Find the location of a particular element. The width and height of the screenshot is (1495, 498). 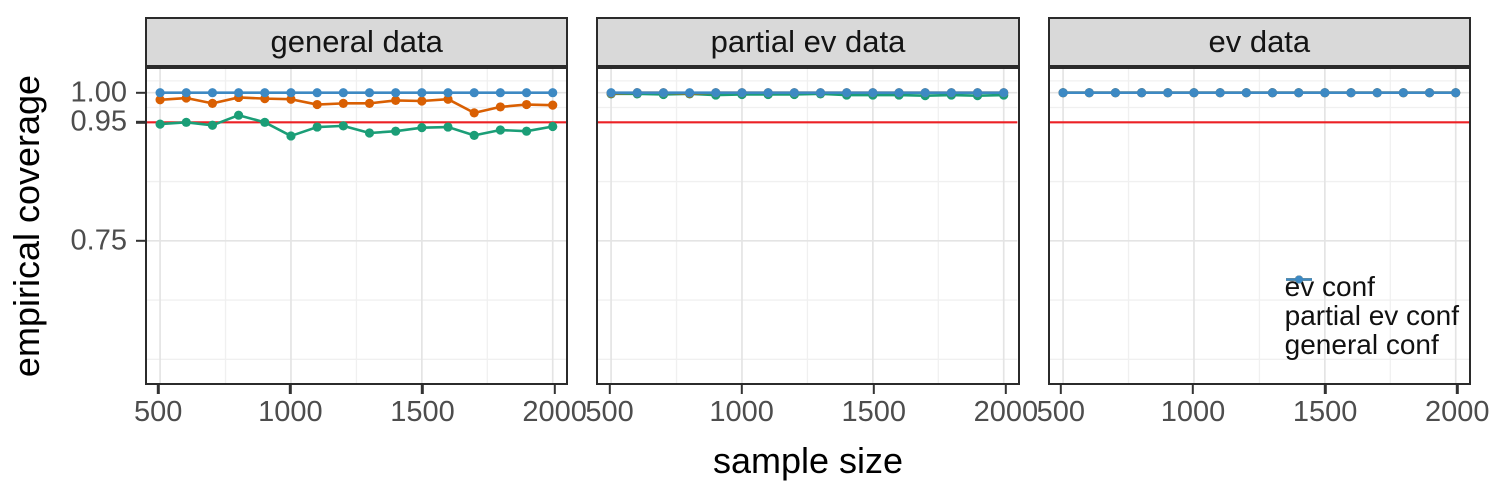

y-tick-label: 1.00 is located at coordinates (98, 92).